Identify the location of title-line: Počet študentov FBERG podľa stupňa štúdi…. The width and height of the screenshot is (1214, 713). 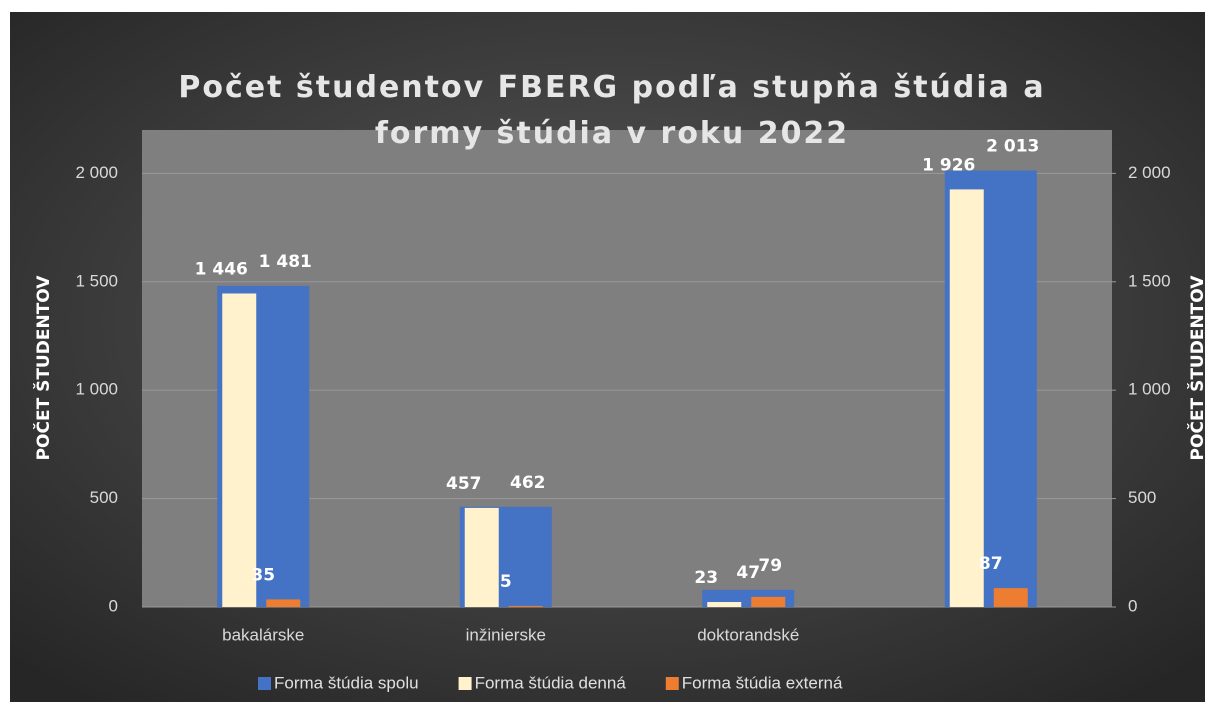
(611, 87).